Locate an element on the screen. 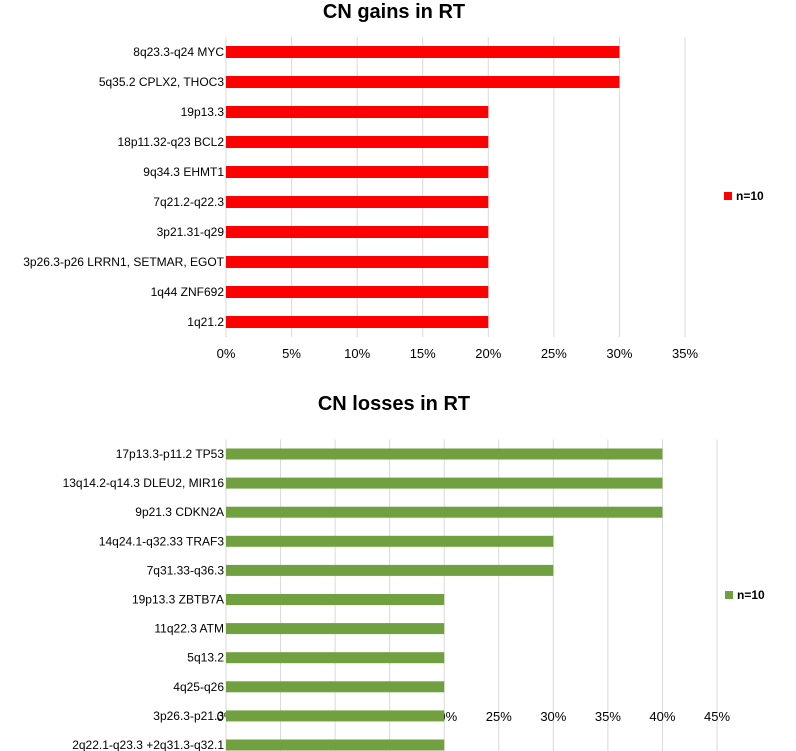 The image size is (796, 751). gains-category-label: 1q21.2 is located at coordinates (205, 322).